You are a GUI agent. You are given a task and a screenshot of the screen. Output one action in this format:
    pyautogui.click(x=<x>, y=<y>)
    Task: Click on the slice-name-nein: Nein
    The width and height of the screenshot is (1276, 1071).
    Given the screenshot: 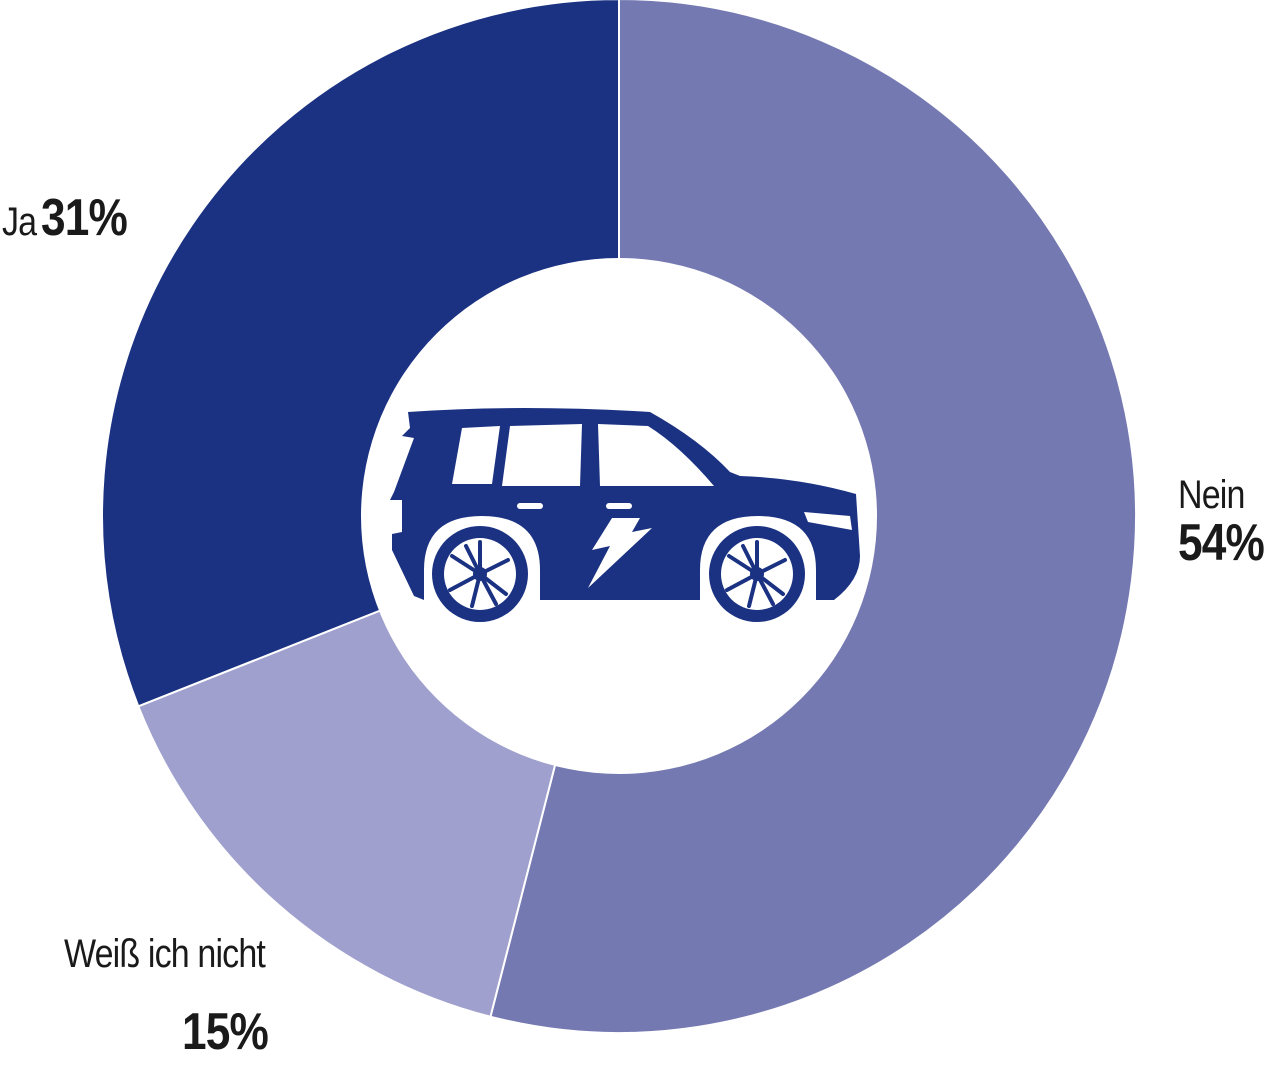 What is the action you would take?
    pyautogui.click(x=1211, y=495)
    